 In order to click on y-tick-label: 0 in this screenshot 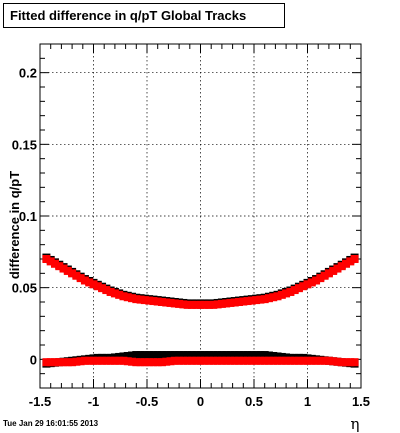, I will do `click(33, 359)`.